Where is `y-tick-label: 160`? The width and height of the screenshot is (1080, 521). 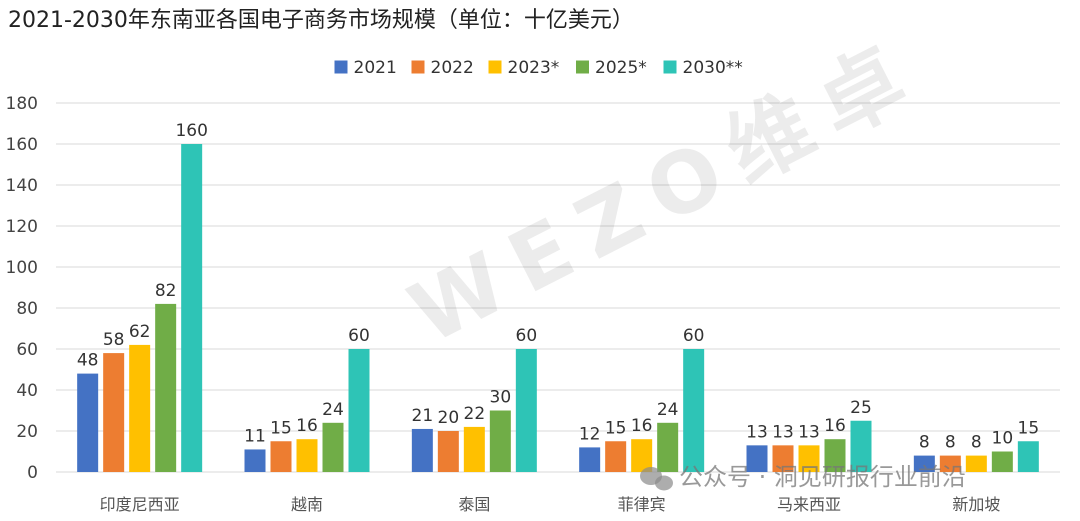 y-tick-label: 160 is located at coordinates (22, 145).